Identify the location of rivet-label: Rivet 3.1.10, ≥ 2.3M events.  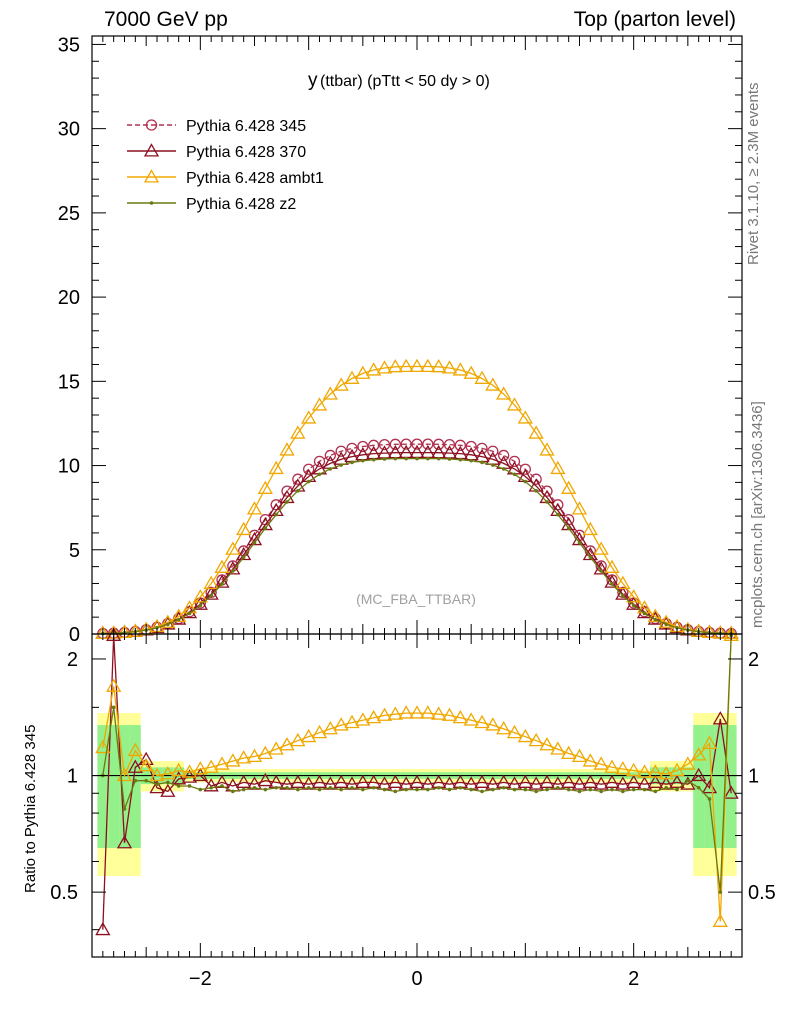
(753, 174).